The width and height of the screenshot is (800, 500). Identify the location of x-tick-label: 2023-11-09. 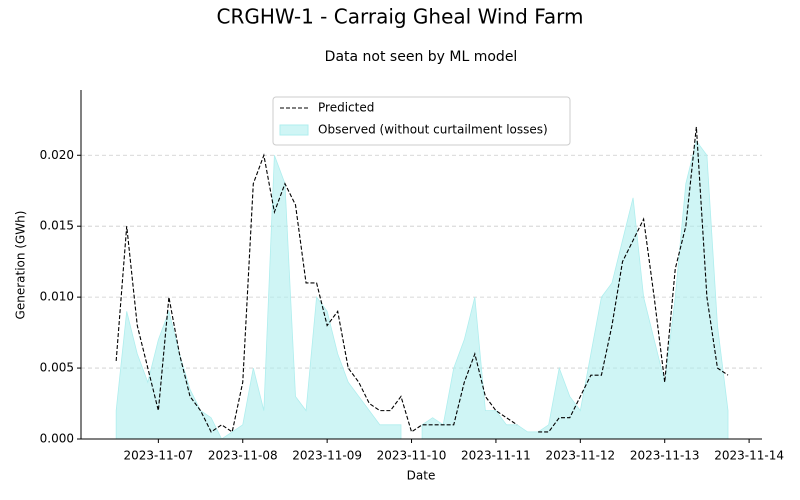
(327, 456).